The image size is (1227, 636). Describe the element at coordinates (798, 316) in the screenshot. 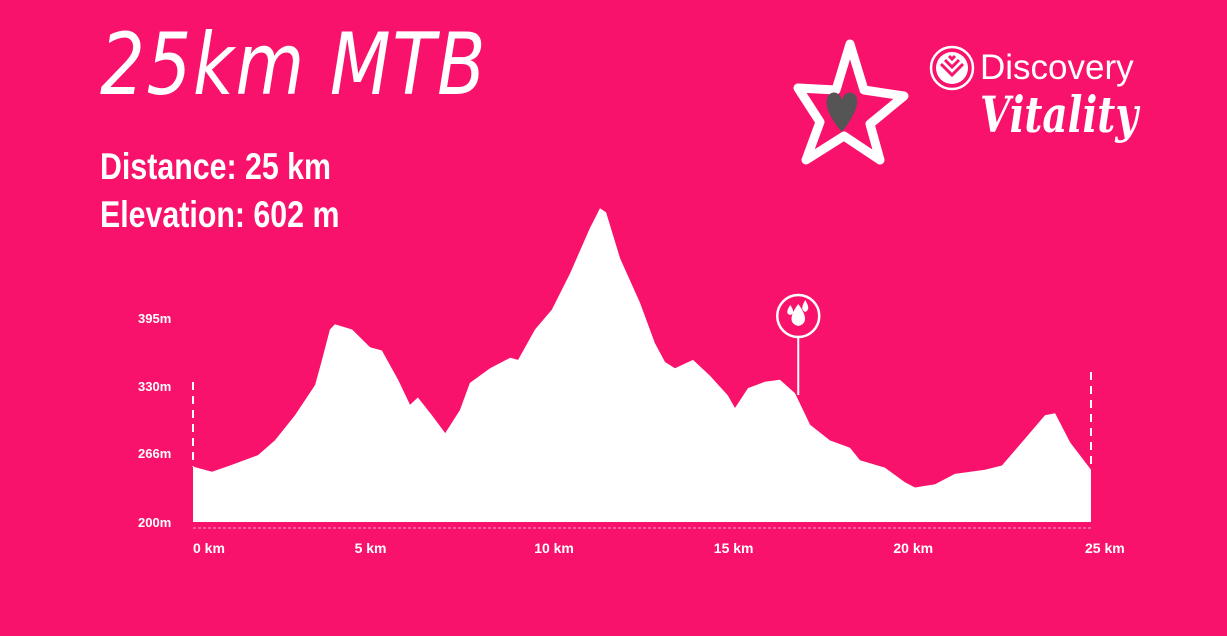

I see `water-point-icon` at that location.